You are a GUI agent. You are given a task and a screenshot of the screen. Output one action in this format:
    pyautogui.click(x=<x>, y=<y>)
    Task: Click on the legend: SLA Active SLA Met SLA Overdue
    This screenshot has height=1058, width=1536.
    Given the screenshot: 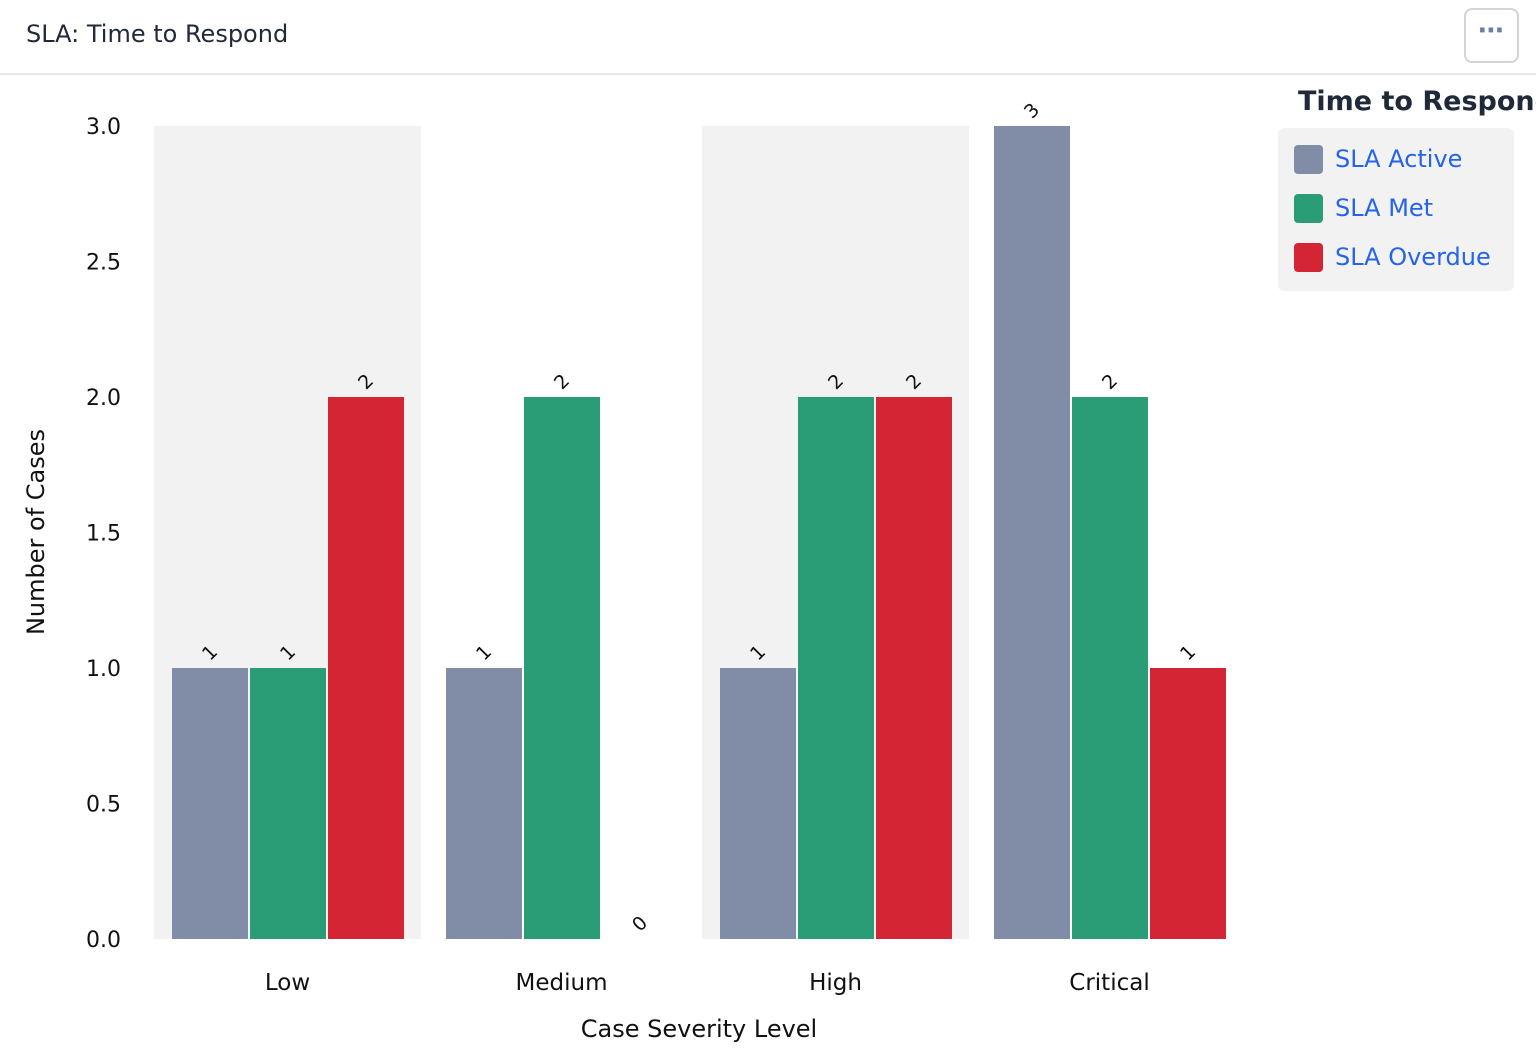 What is the action you would take?
    pyautogui.click(x=1396, y=209)
    